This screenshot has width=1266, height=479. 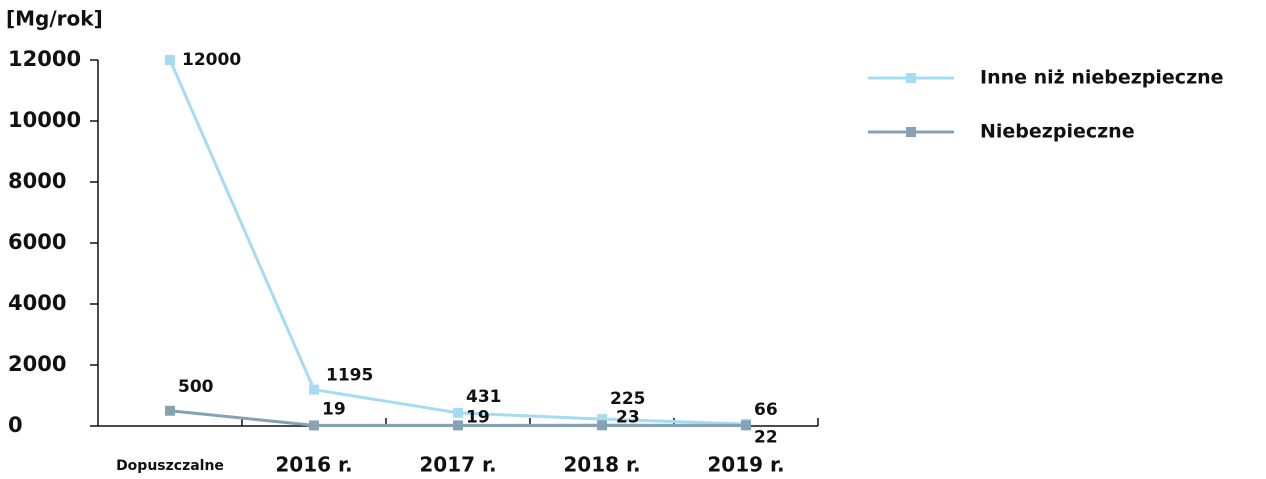 I want to click on data-label: 1195, so click(x=349, y=376).